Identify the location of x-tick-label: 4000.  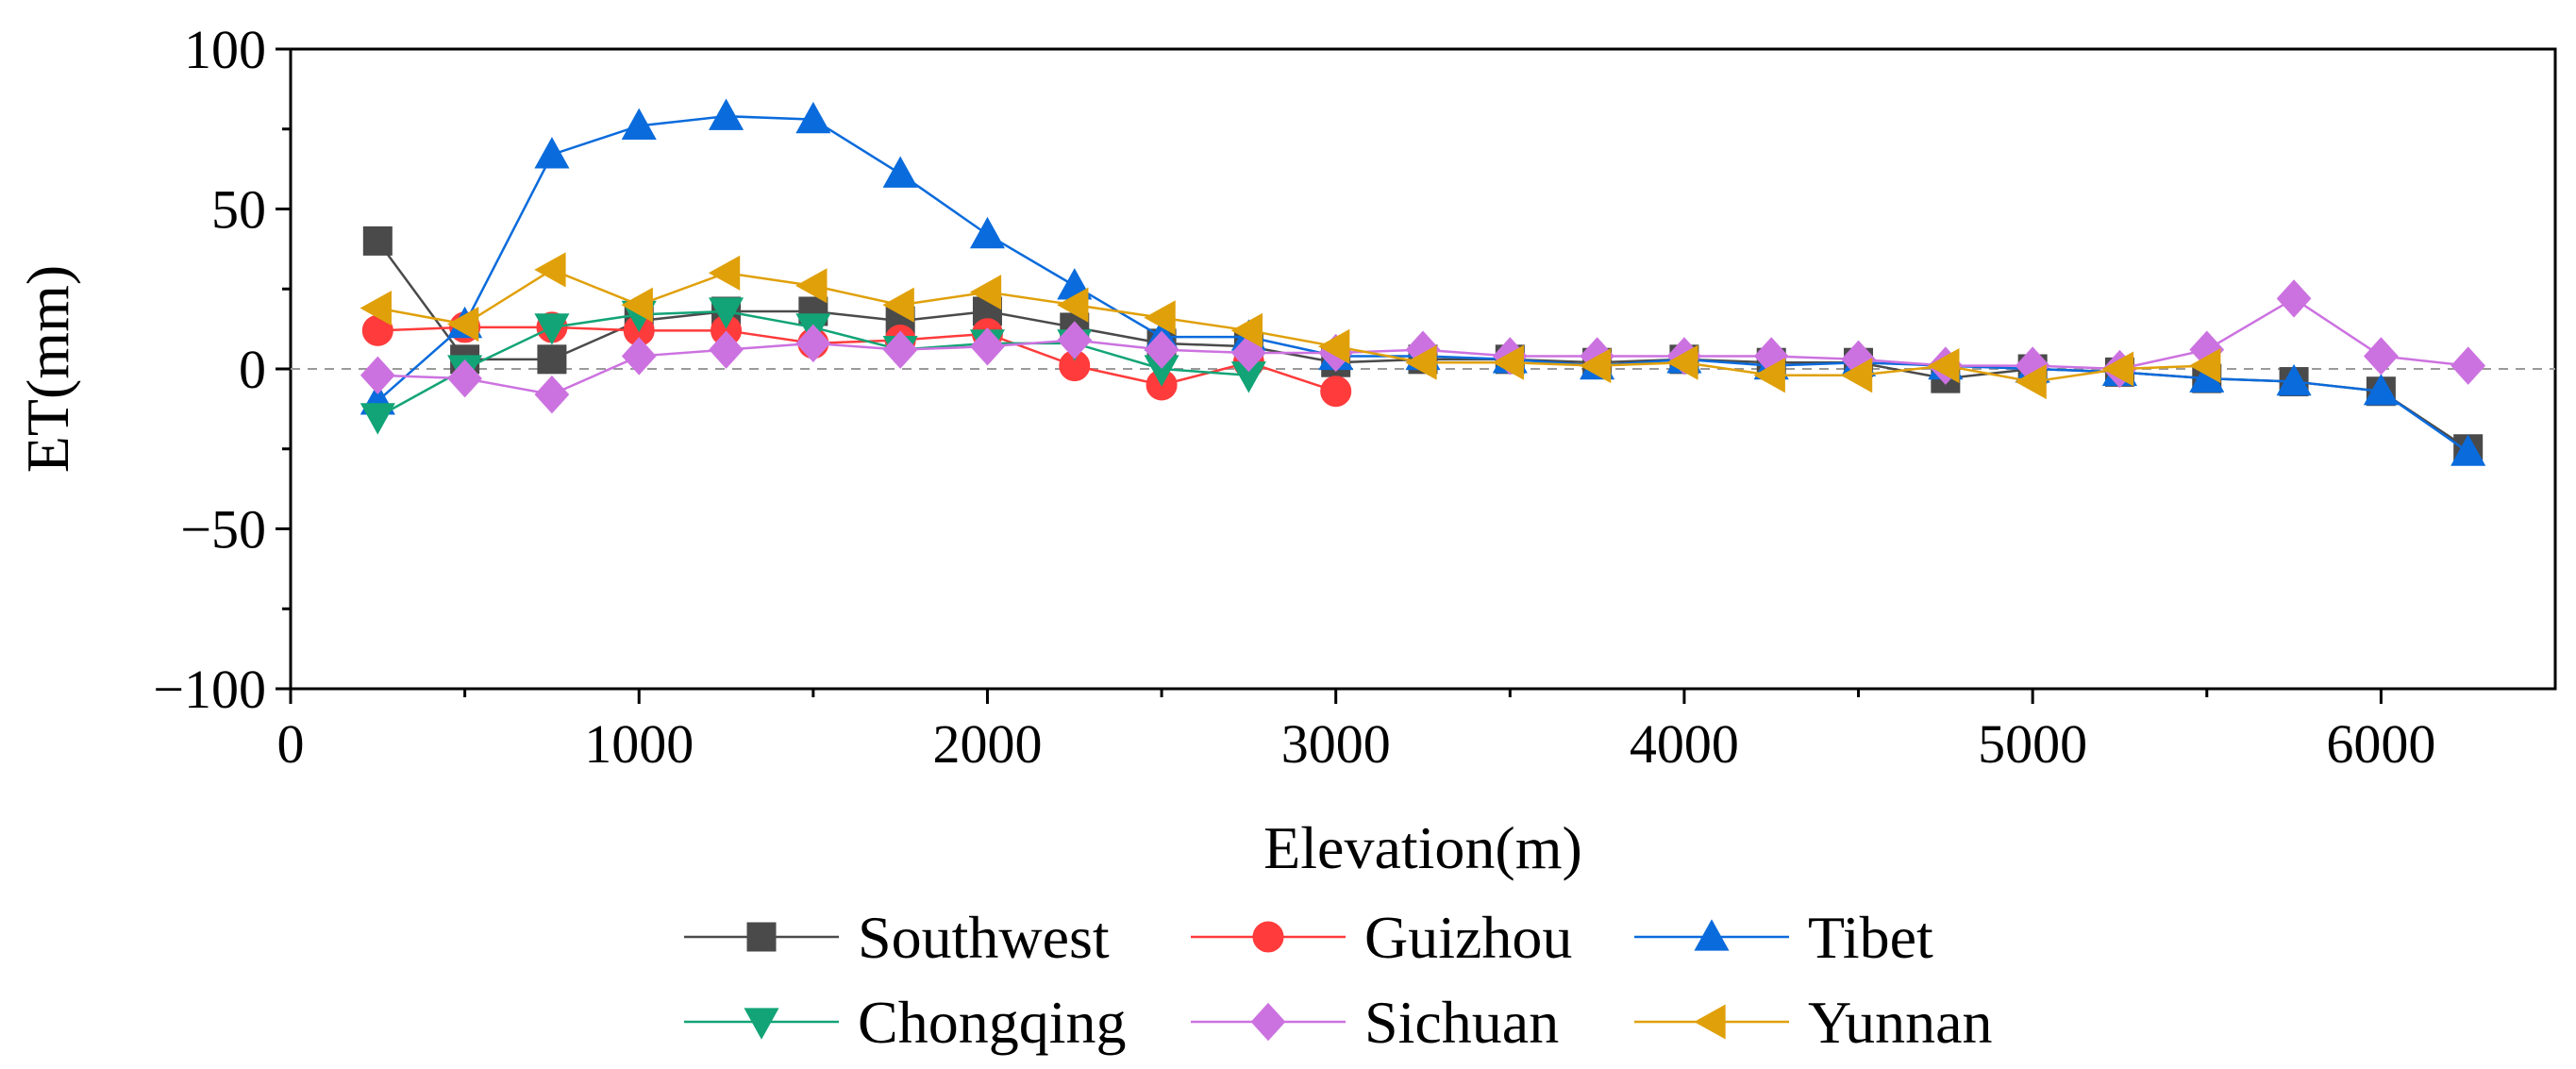
(1684, 744).